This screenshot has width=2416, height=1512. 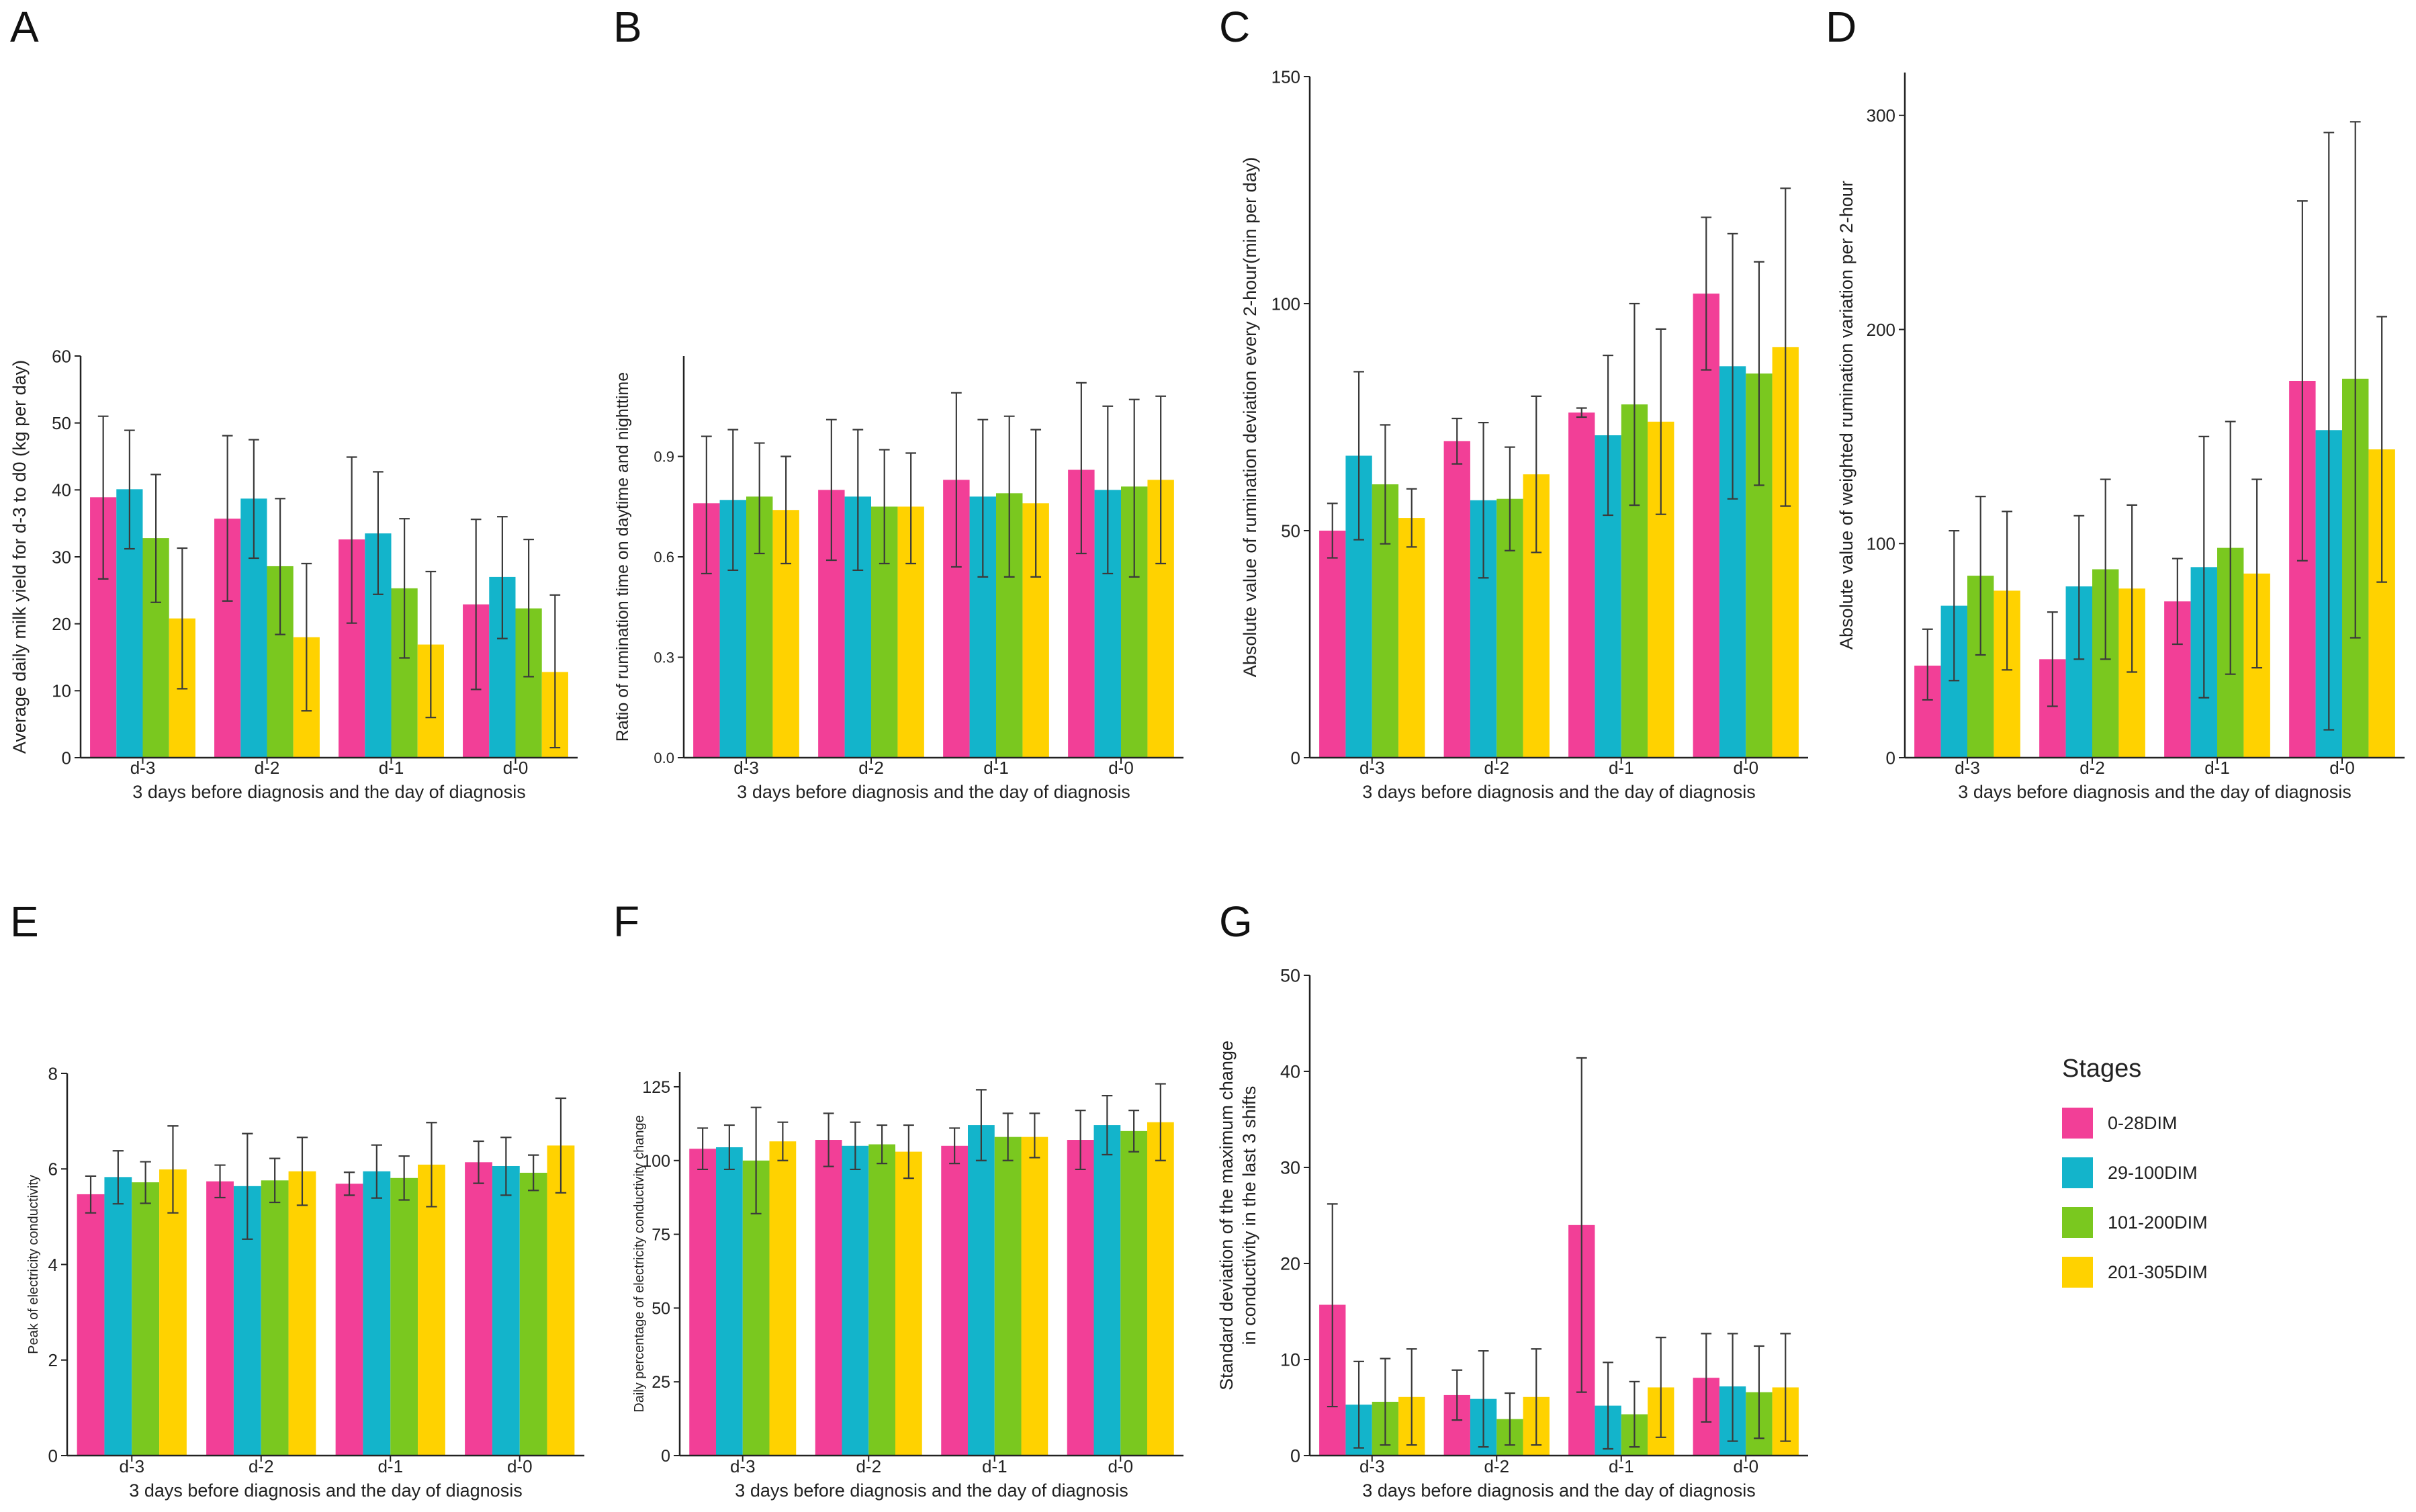 I want to click on y-tick-label: 0.0, so click(x=664, y=758).